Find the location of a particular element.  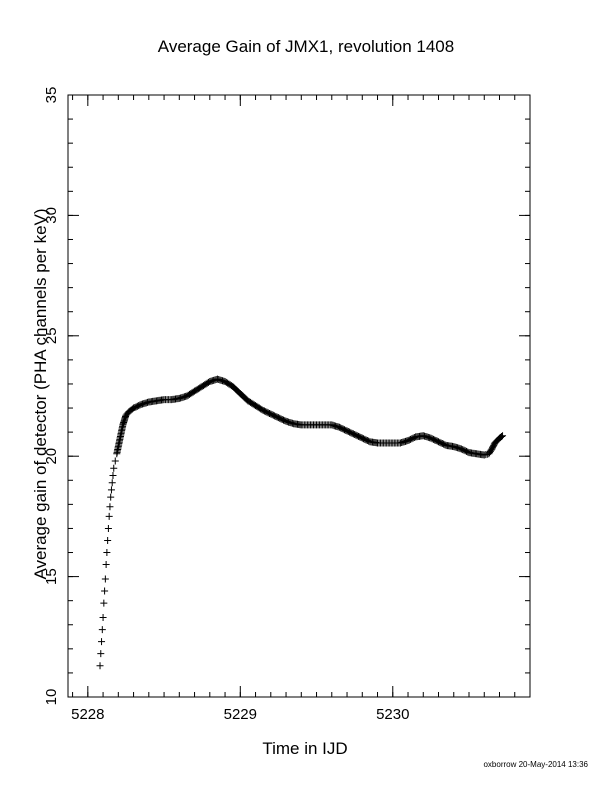

y-tick-label: 30 is located at coordinates (51, 215).